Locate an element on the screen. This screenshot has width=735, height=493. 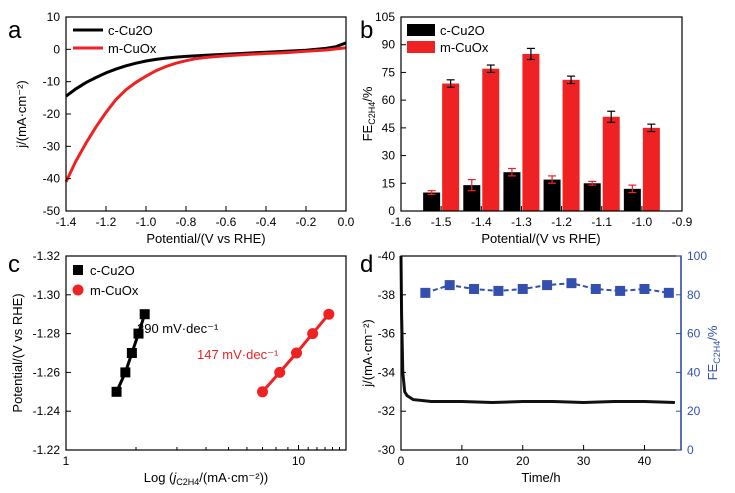
panel-d-xtick-label: 40 is located at coordinates (645, 461).